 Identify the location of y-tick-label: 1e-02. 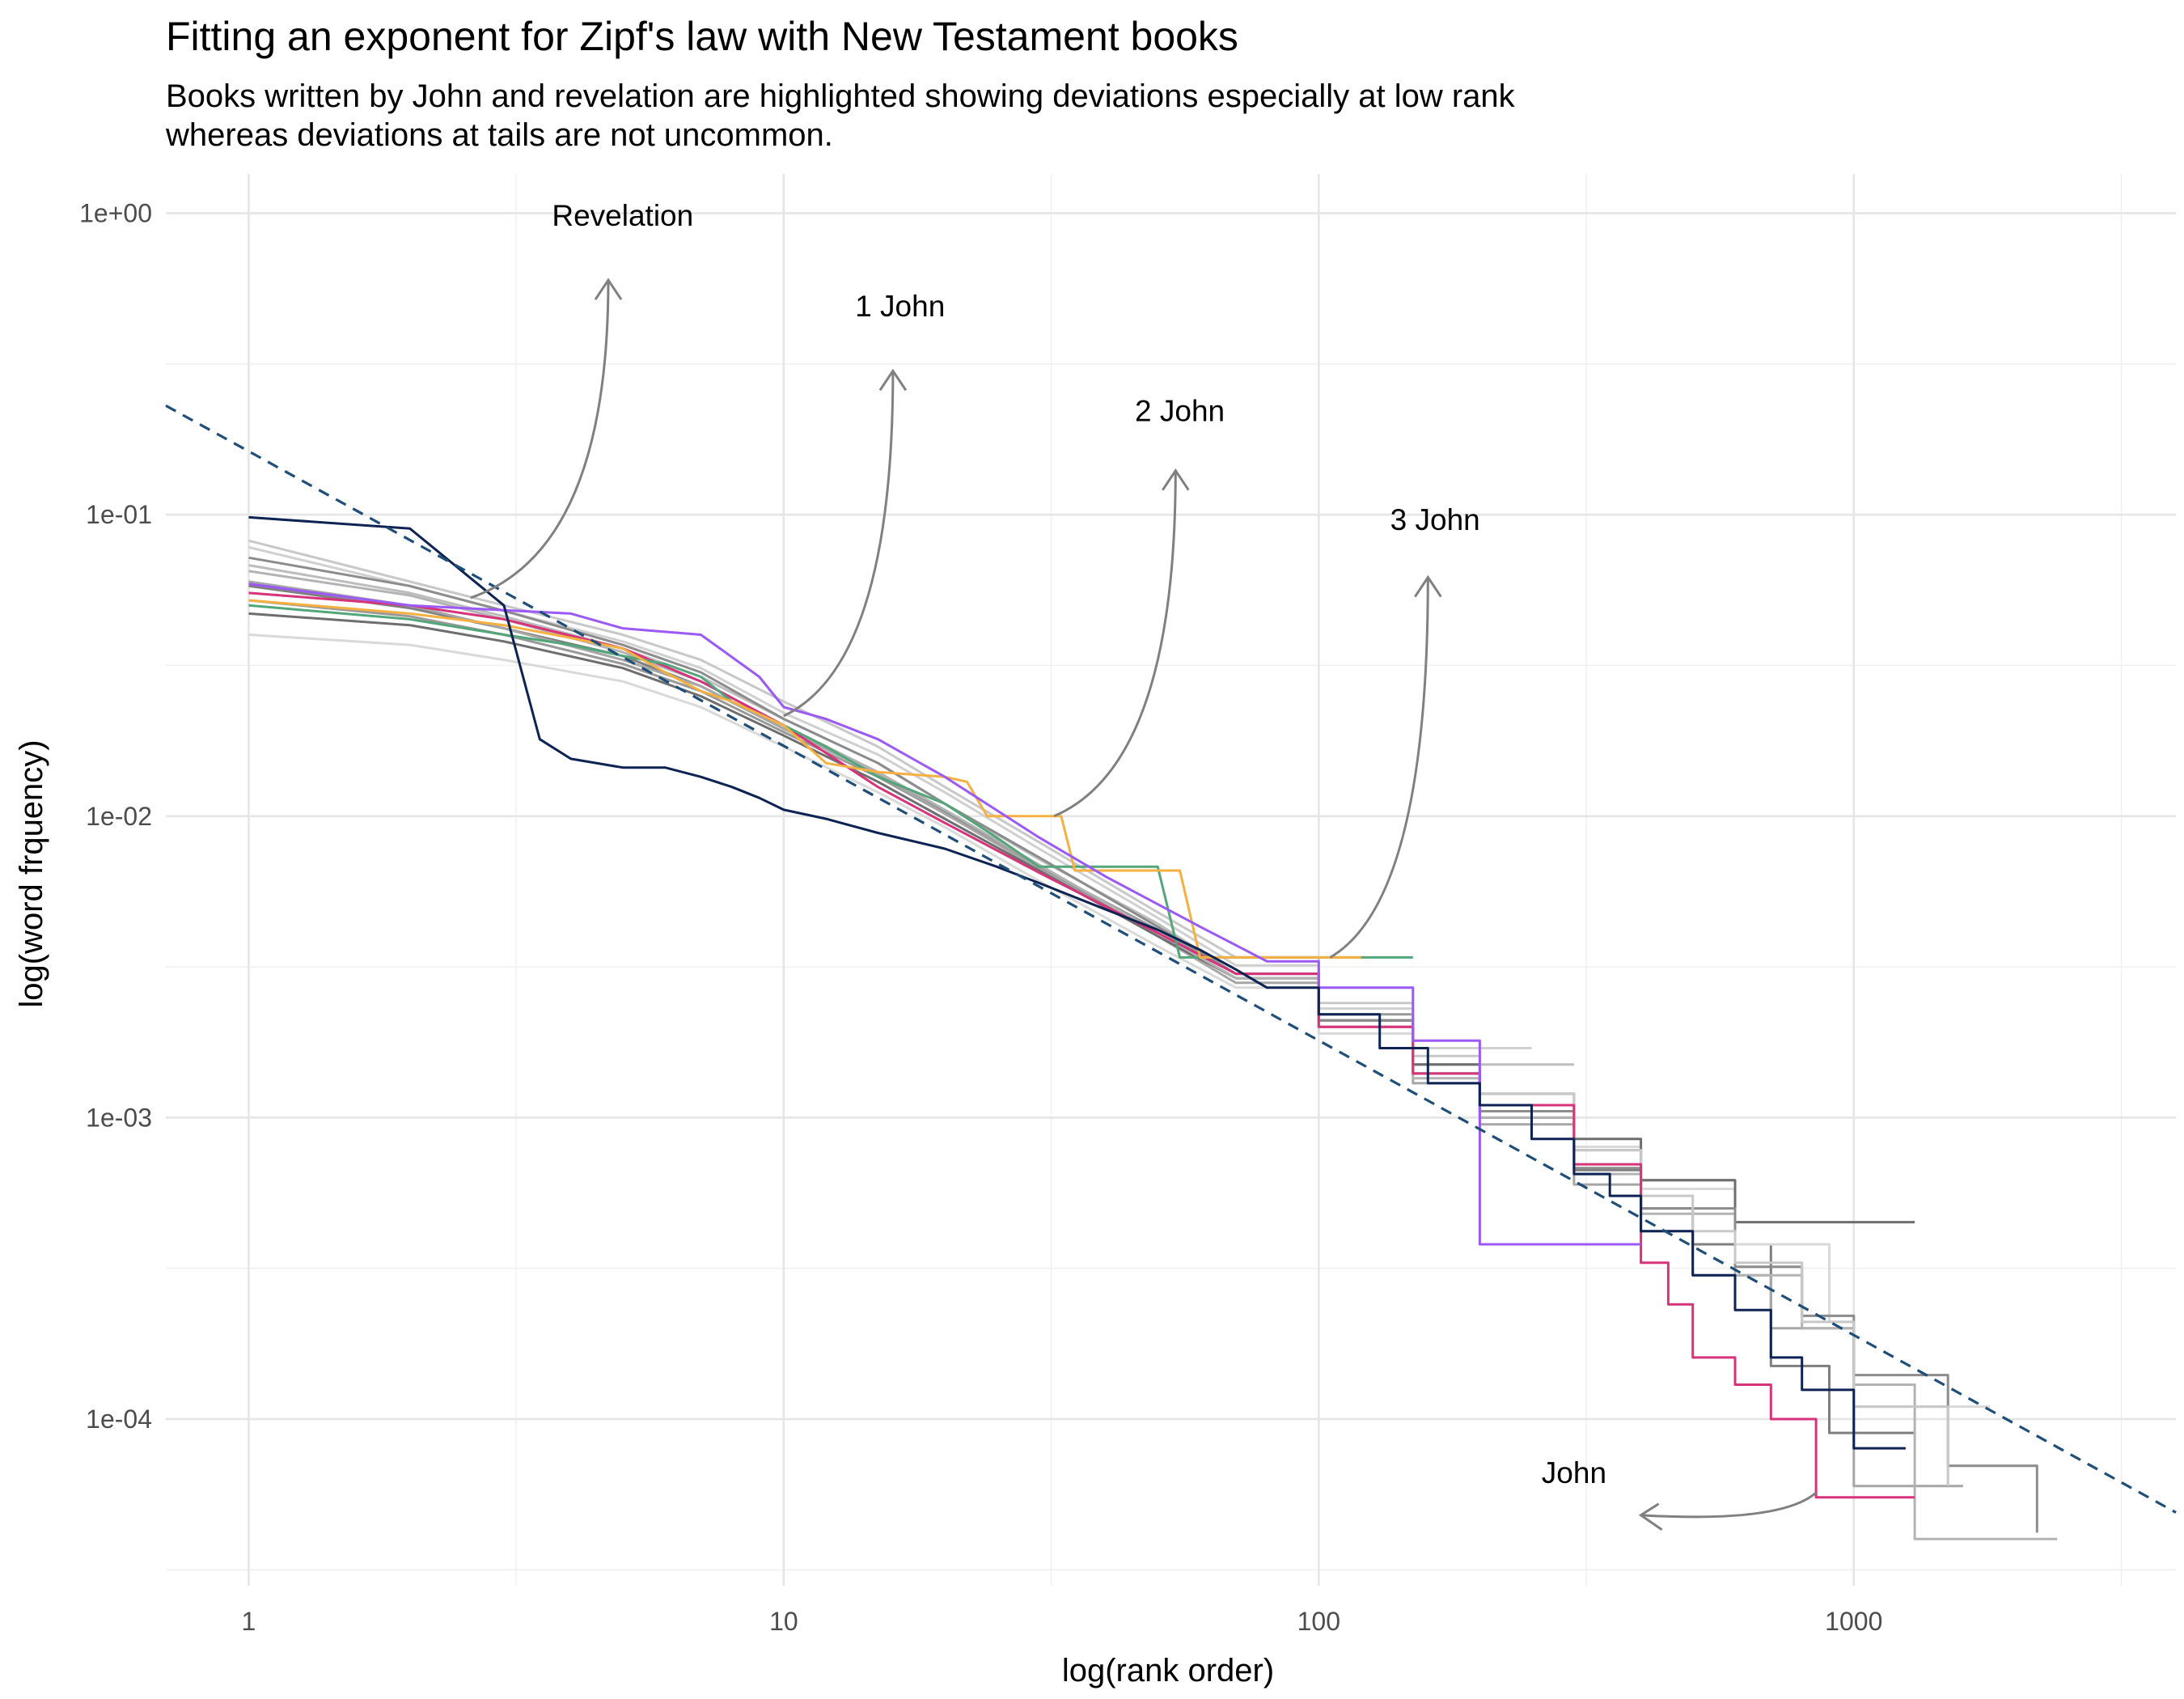
(119, 816).